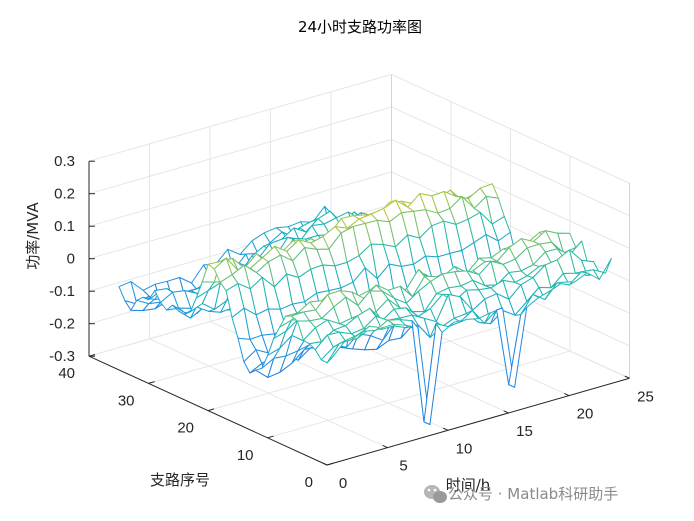 Image resolution: width=694 pixels, height=521 pixels. What do you see at coordinates (360, 27) in the screenshot?
I see `chart-title: 24小时支路功率图` at bounding box center [360, 27].